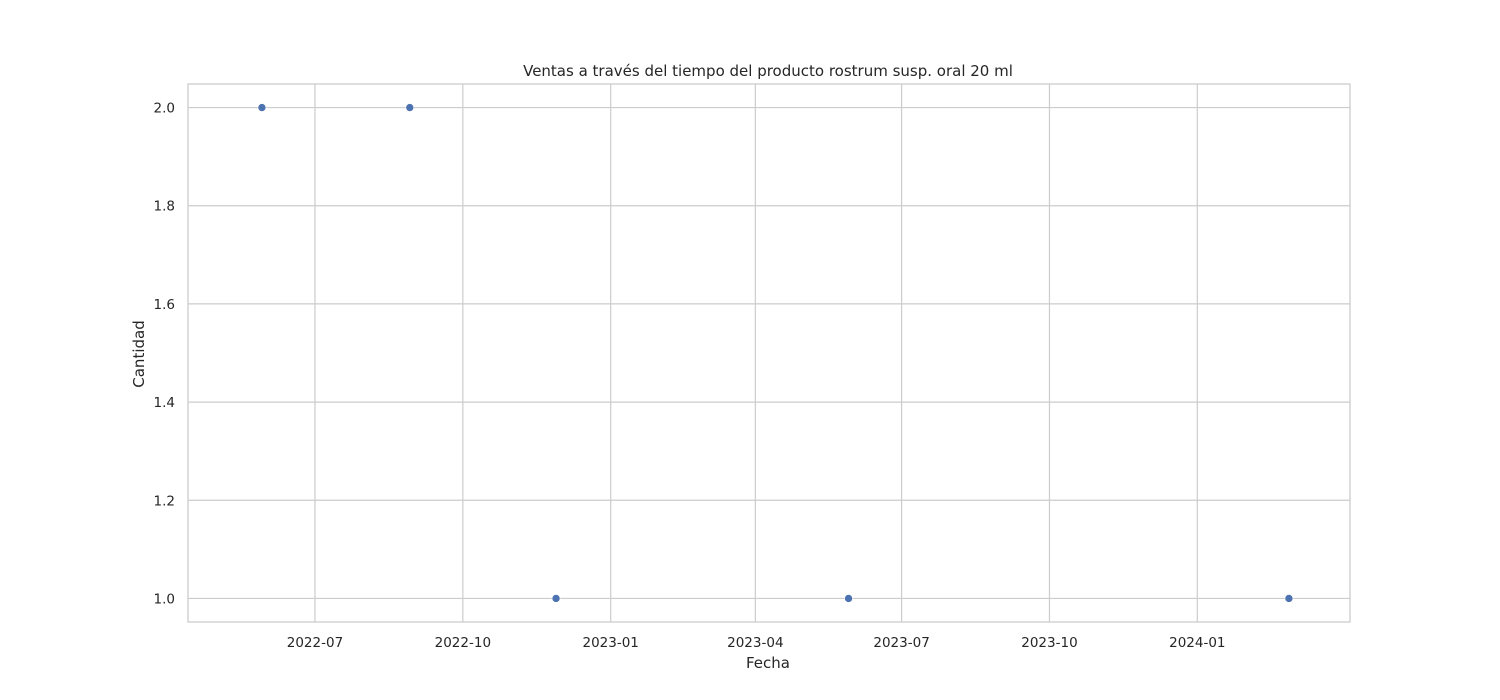 The image size is (1500, 700). I want to click on x-tick-label: 2023-04, so click(755, 643).